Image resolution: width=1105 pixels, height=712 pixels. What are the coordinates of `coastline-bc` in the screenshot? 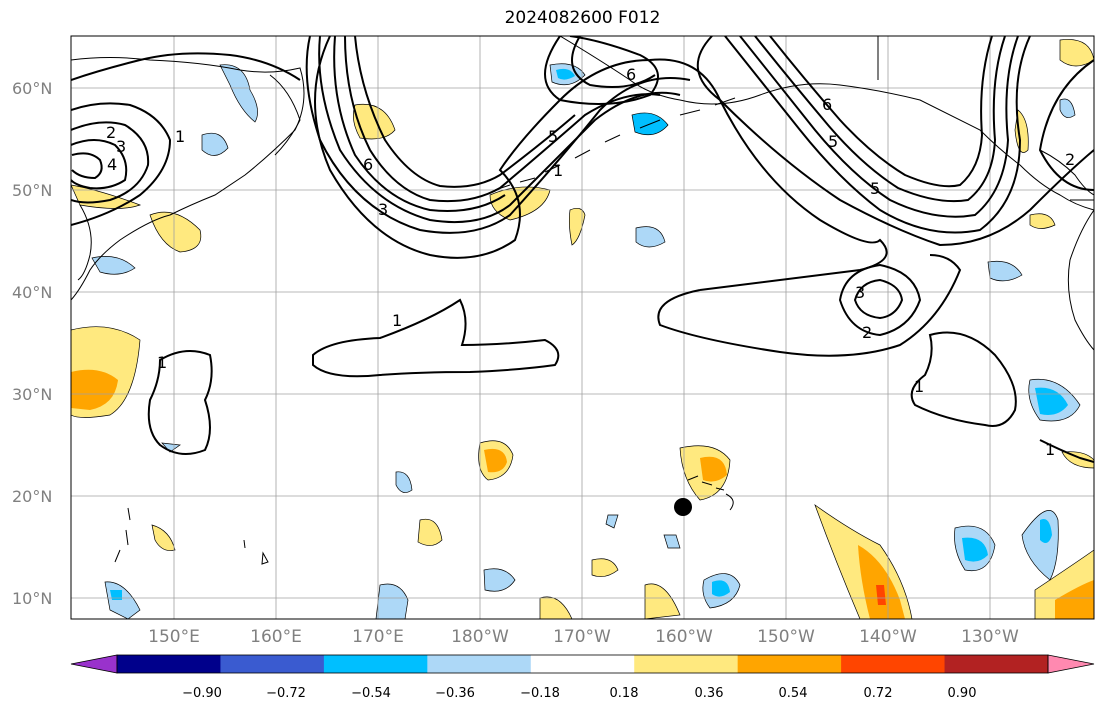 It's located at (1066, 172).